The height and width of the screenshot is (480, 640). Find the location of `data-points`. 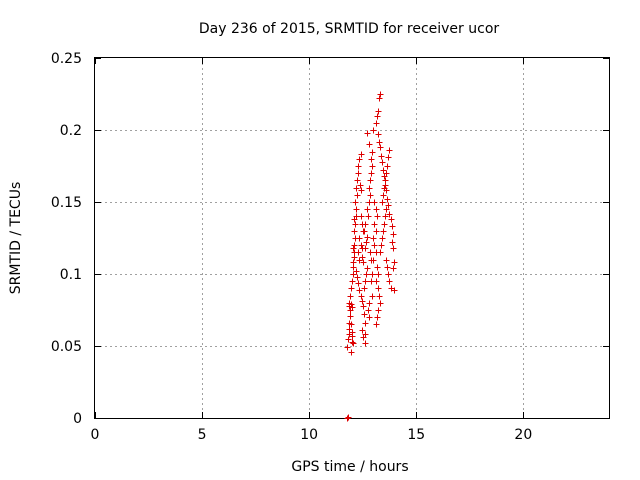

data-points is located at coordinates (371, 256).